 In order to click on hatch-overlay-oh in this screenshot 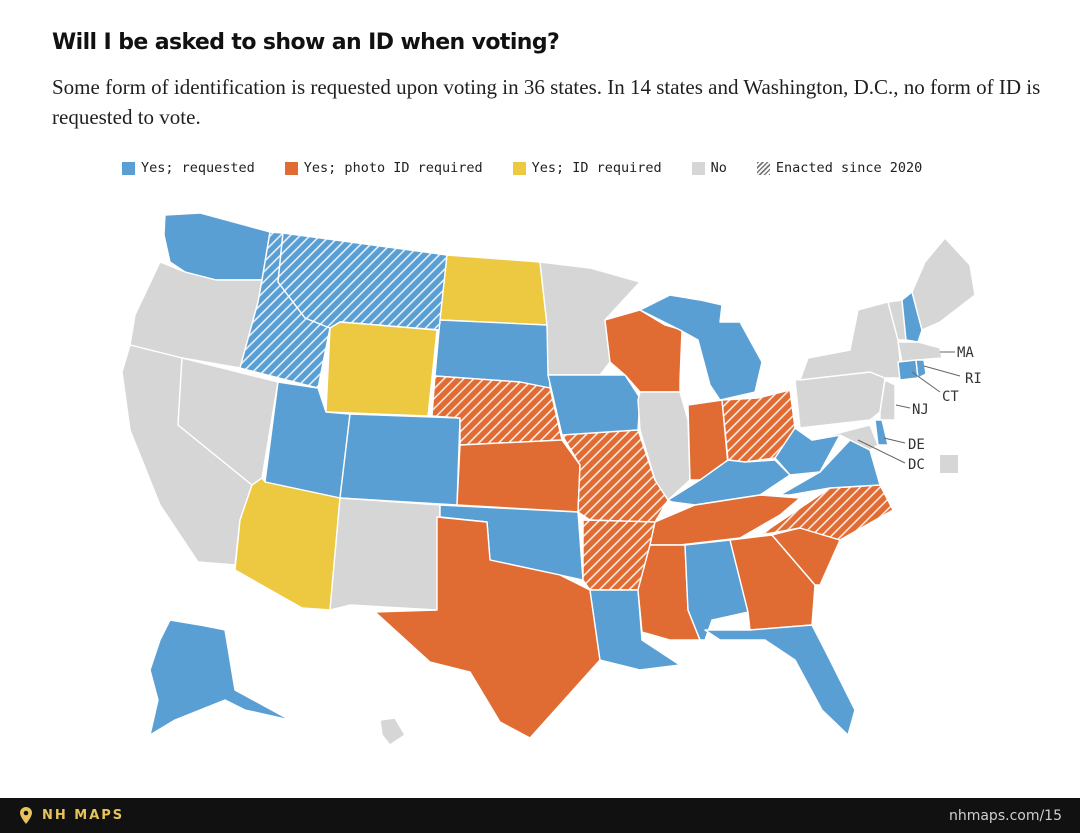, I will do `click(758, 426)`.